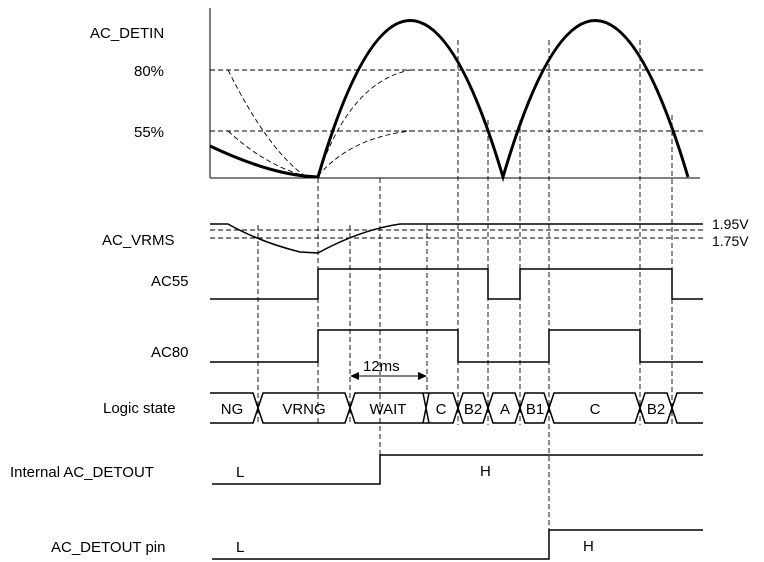 The width and height of the screenshot is (764, 562). I want to click on state-b2-second: B2, so click(656, 409).